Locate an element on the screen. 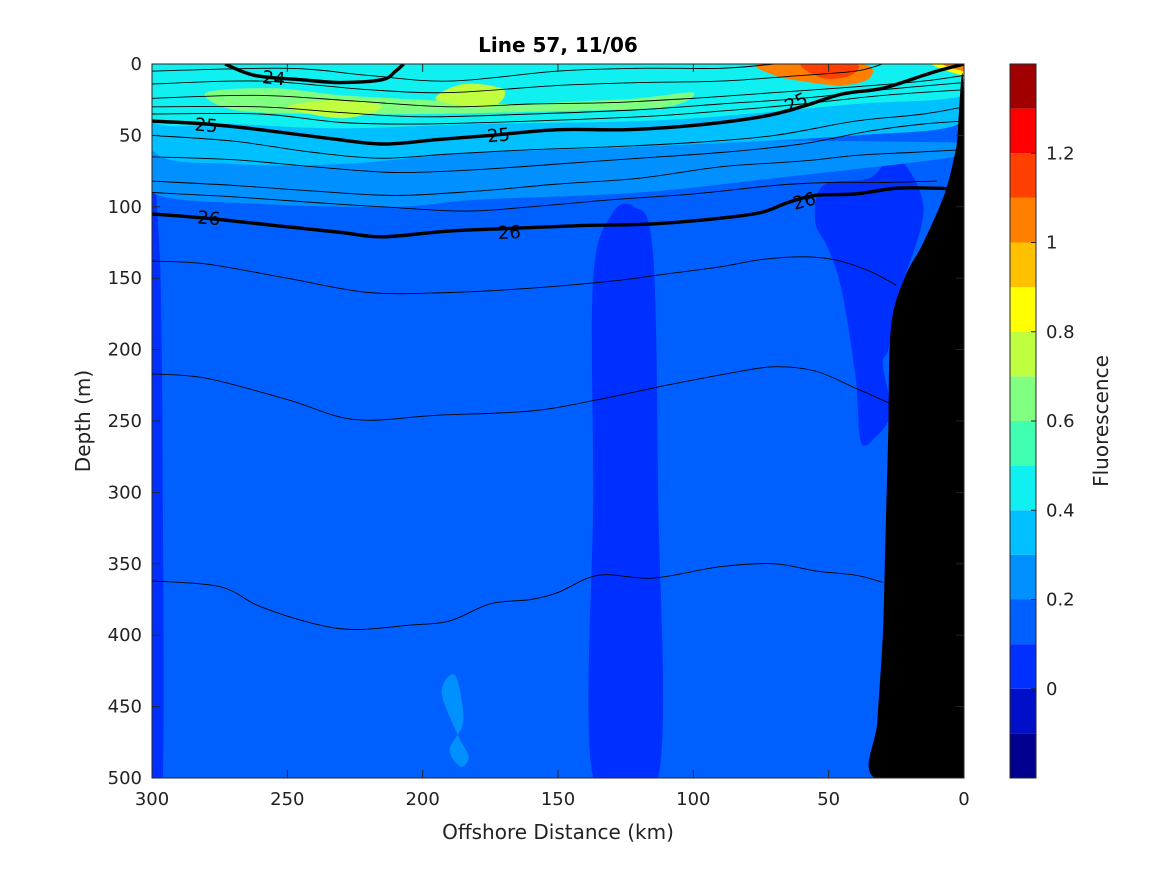 Image resolution: width=1167 pixels, height=875 pixels. colorbar is located at coordinates (1023, 421).